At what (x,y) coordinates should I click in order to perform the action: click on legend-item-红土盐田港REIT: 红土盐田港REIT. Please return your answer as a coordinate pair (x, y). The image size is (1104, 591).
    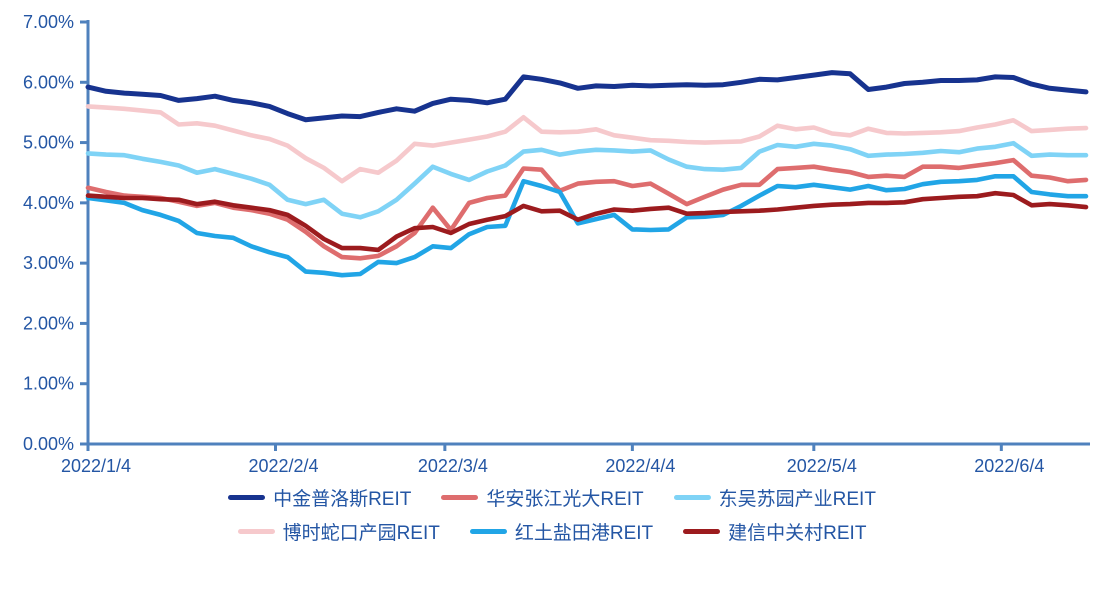
    Looking at the image, I should click on (561, 531).